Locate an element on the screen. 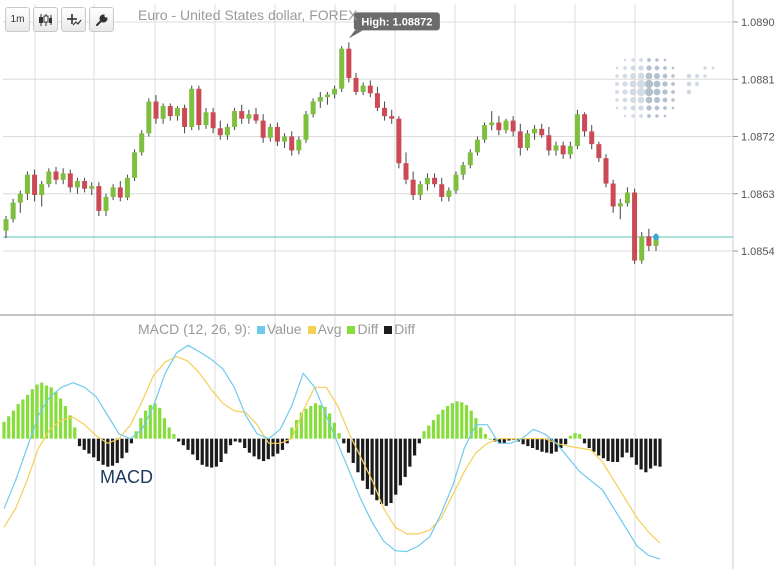 The width and height of the screenshot is (779, 574). legend-diff-positive: Diff is located at coordinates (362, 329).